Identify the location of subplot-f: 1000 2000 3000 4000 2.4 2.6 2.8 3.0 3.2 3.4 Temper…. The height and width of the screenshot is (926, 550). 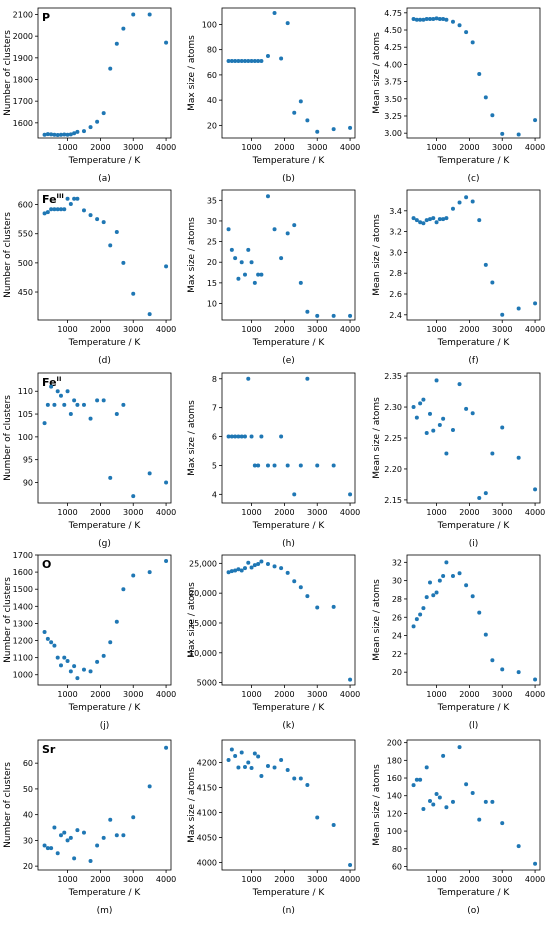
(458, 277).